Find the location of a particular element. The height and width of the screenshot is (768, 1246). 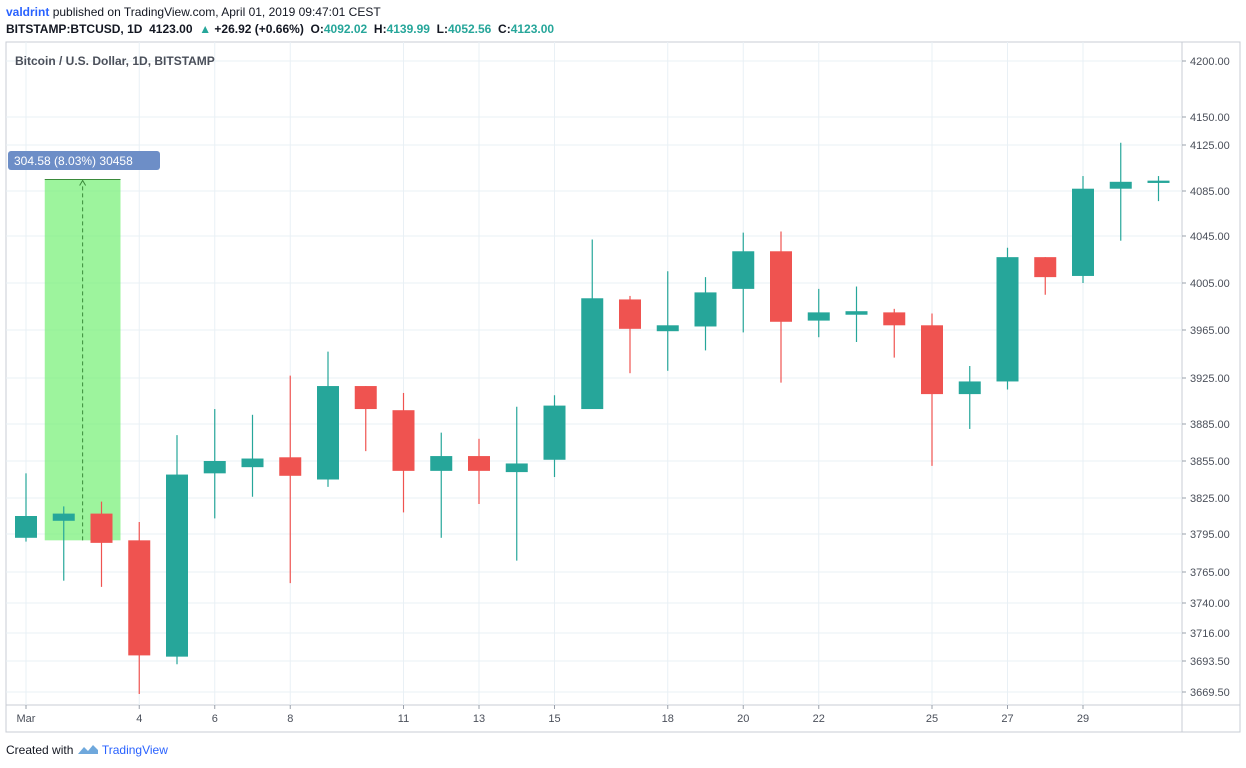

low-value: 4052.56 is located at coordinates (469, 29).